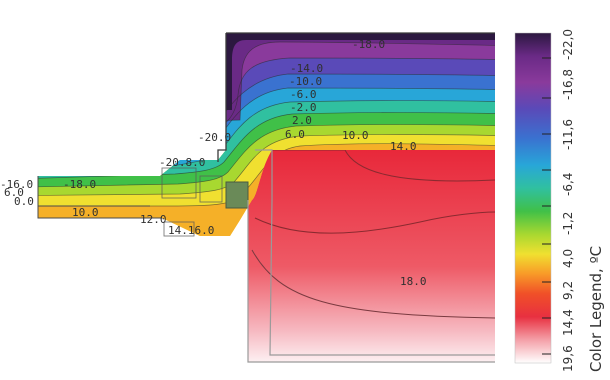  Describe the element at coordinates (182, 162) in the screenshot. I see `isotherm-label: -20.8.0` at that location.